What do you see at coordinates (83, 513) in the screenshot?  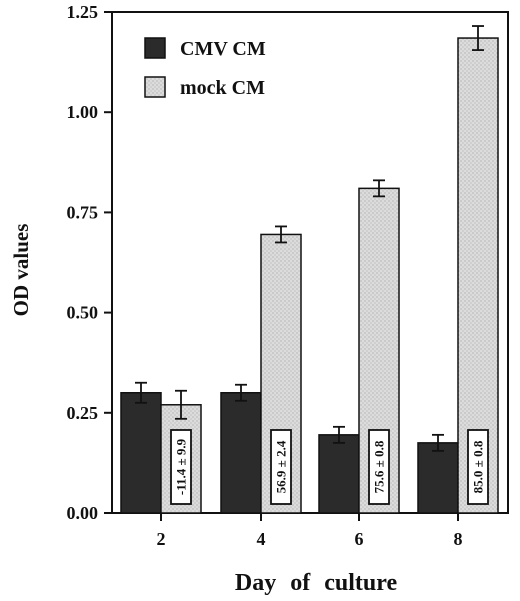 I see `y-tick-label: 0.00` at bounding box center [83, 513].